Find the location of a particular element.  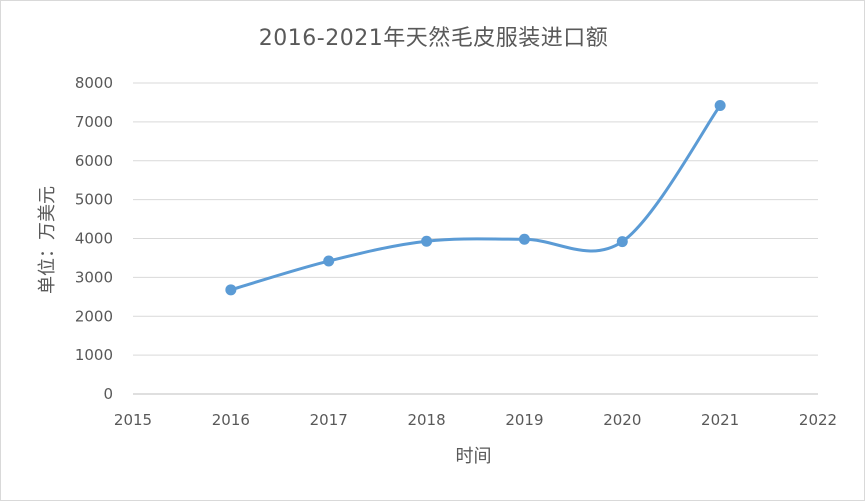

y-tick-label: 0 is located at coordinates (108, 394).